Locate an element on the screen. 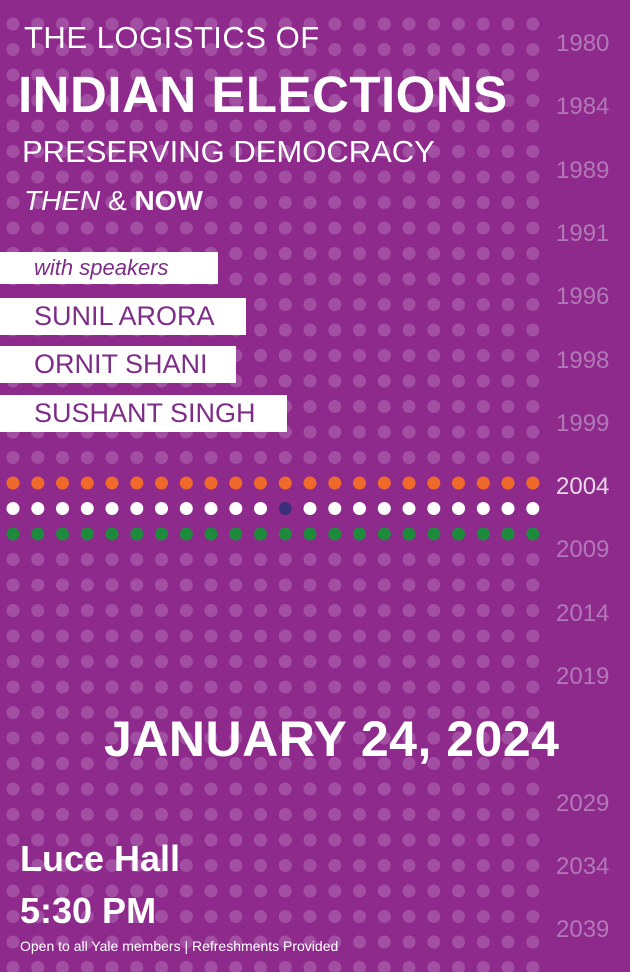 The height and width of the screenshot is (972, 630). year-label: 2009 is located at coordinates (583, 550).